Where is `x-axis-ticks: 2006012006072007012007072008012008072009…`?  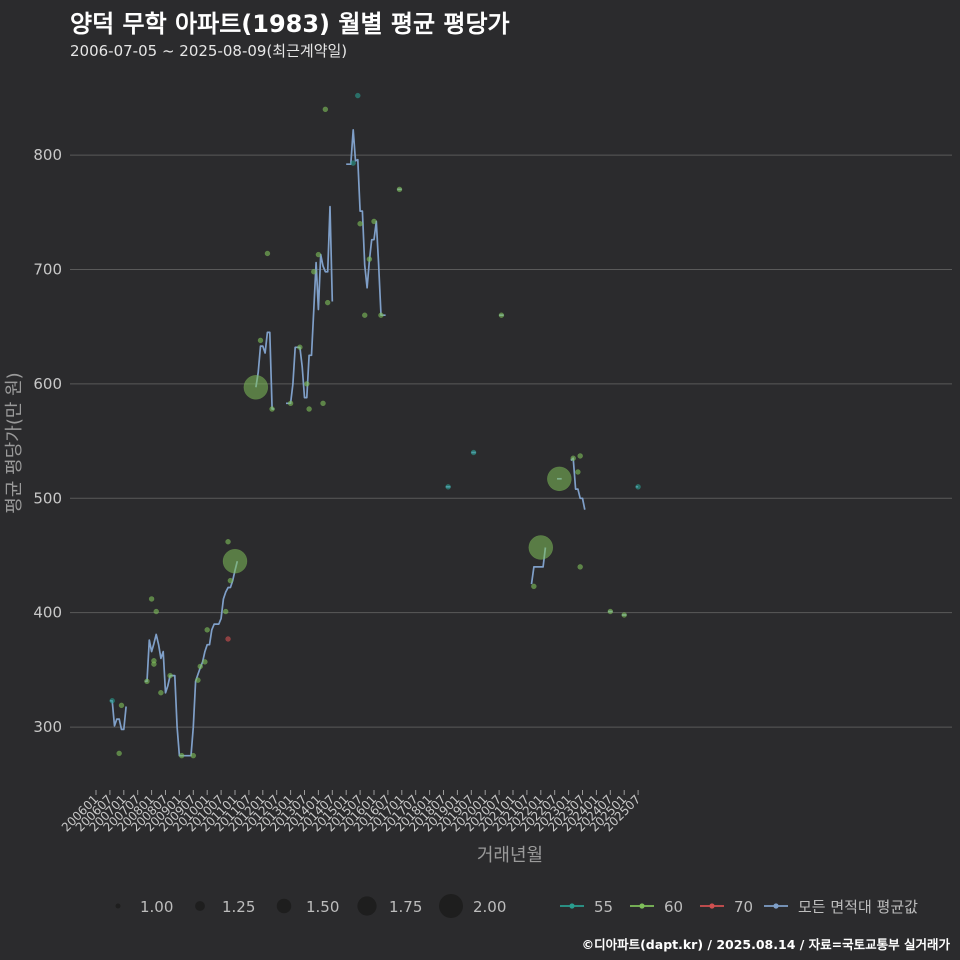 x-axis-ticks: 2006012006072007012007072008012008072009… is located at coordinates (351, 812).